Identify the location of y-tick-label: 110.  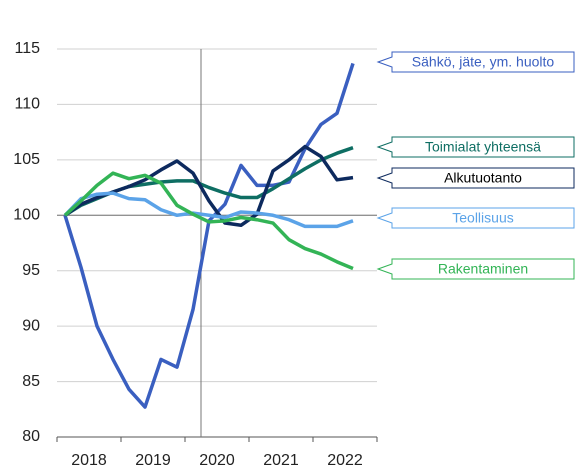
(27, 104).